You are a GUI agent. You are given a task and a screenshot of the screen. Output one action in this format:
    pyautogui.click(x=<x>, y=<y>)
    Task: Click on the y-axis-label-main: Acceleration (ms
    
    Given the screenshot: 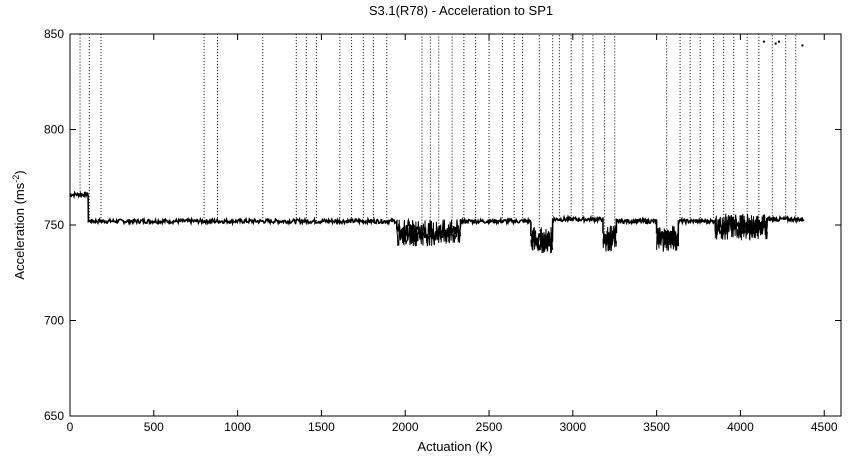 What is the action you would take?
    pyautogui.click(x=19, y=230)
    